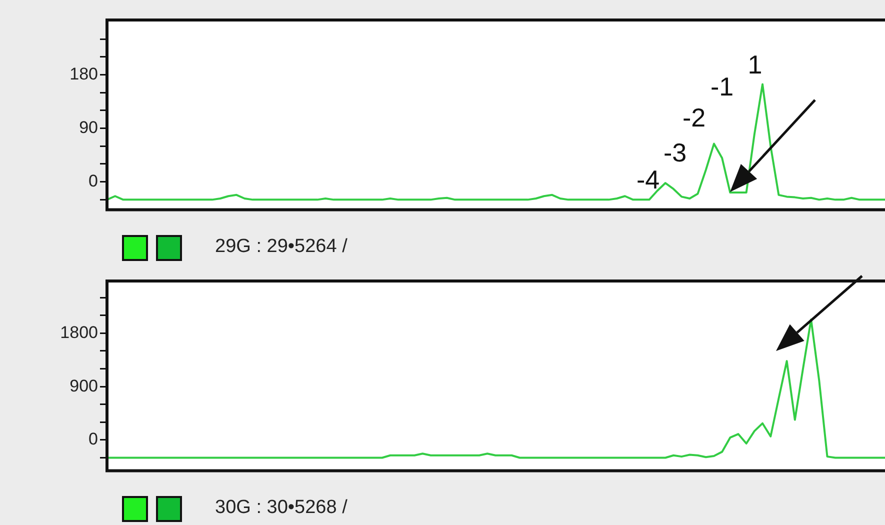  What do you see at coordinates (281, 247) in the screenshot?
I see `text: 29G : 29•5264 /` at bounding box center [281, 247].